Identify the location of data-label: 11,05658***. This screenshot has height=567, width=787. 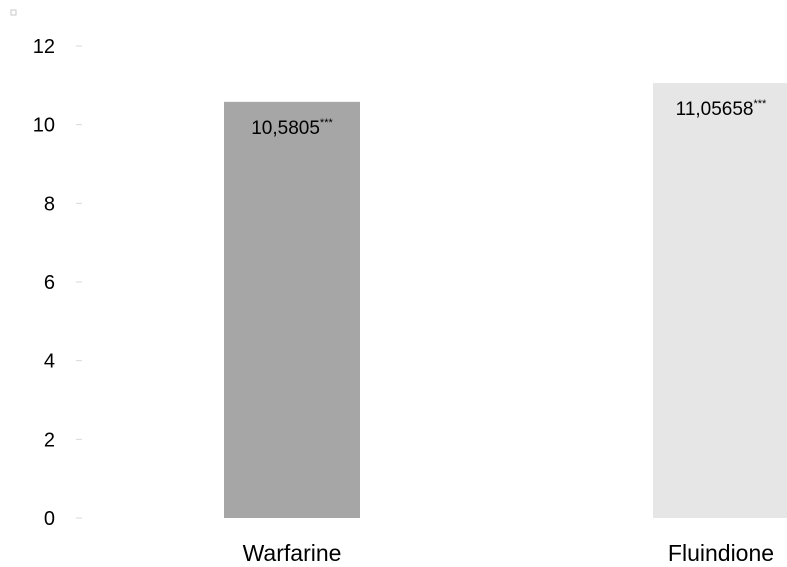
(721, 109).